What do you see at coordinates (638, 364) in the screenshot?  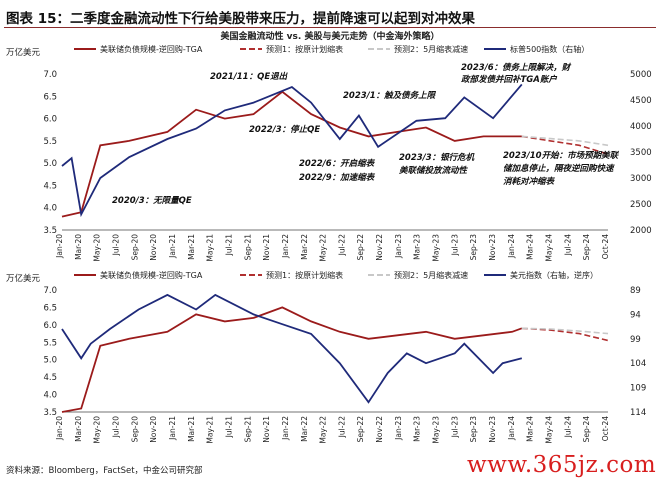 I see `y2-tick-label: 104` at bounding box center [638, 364].